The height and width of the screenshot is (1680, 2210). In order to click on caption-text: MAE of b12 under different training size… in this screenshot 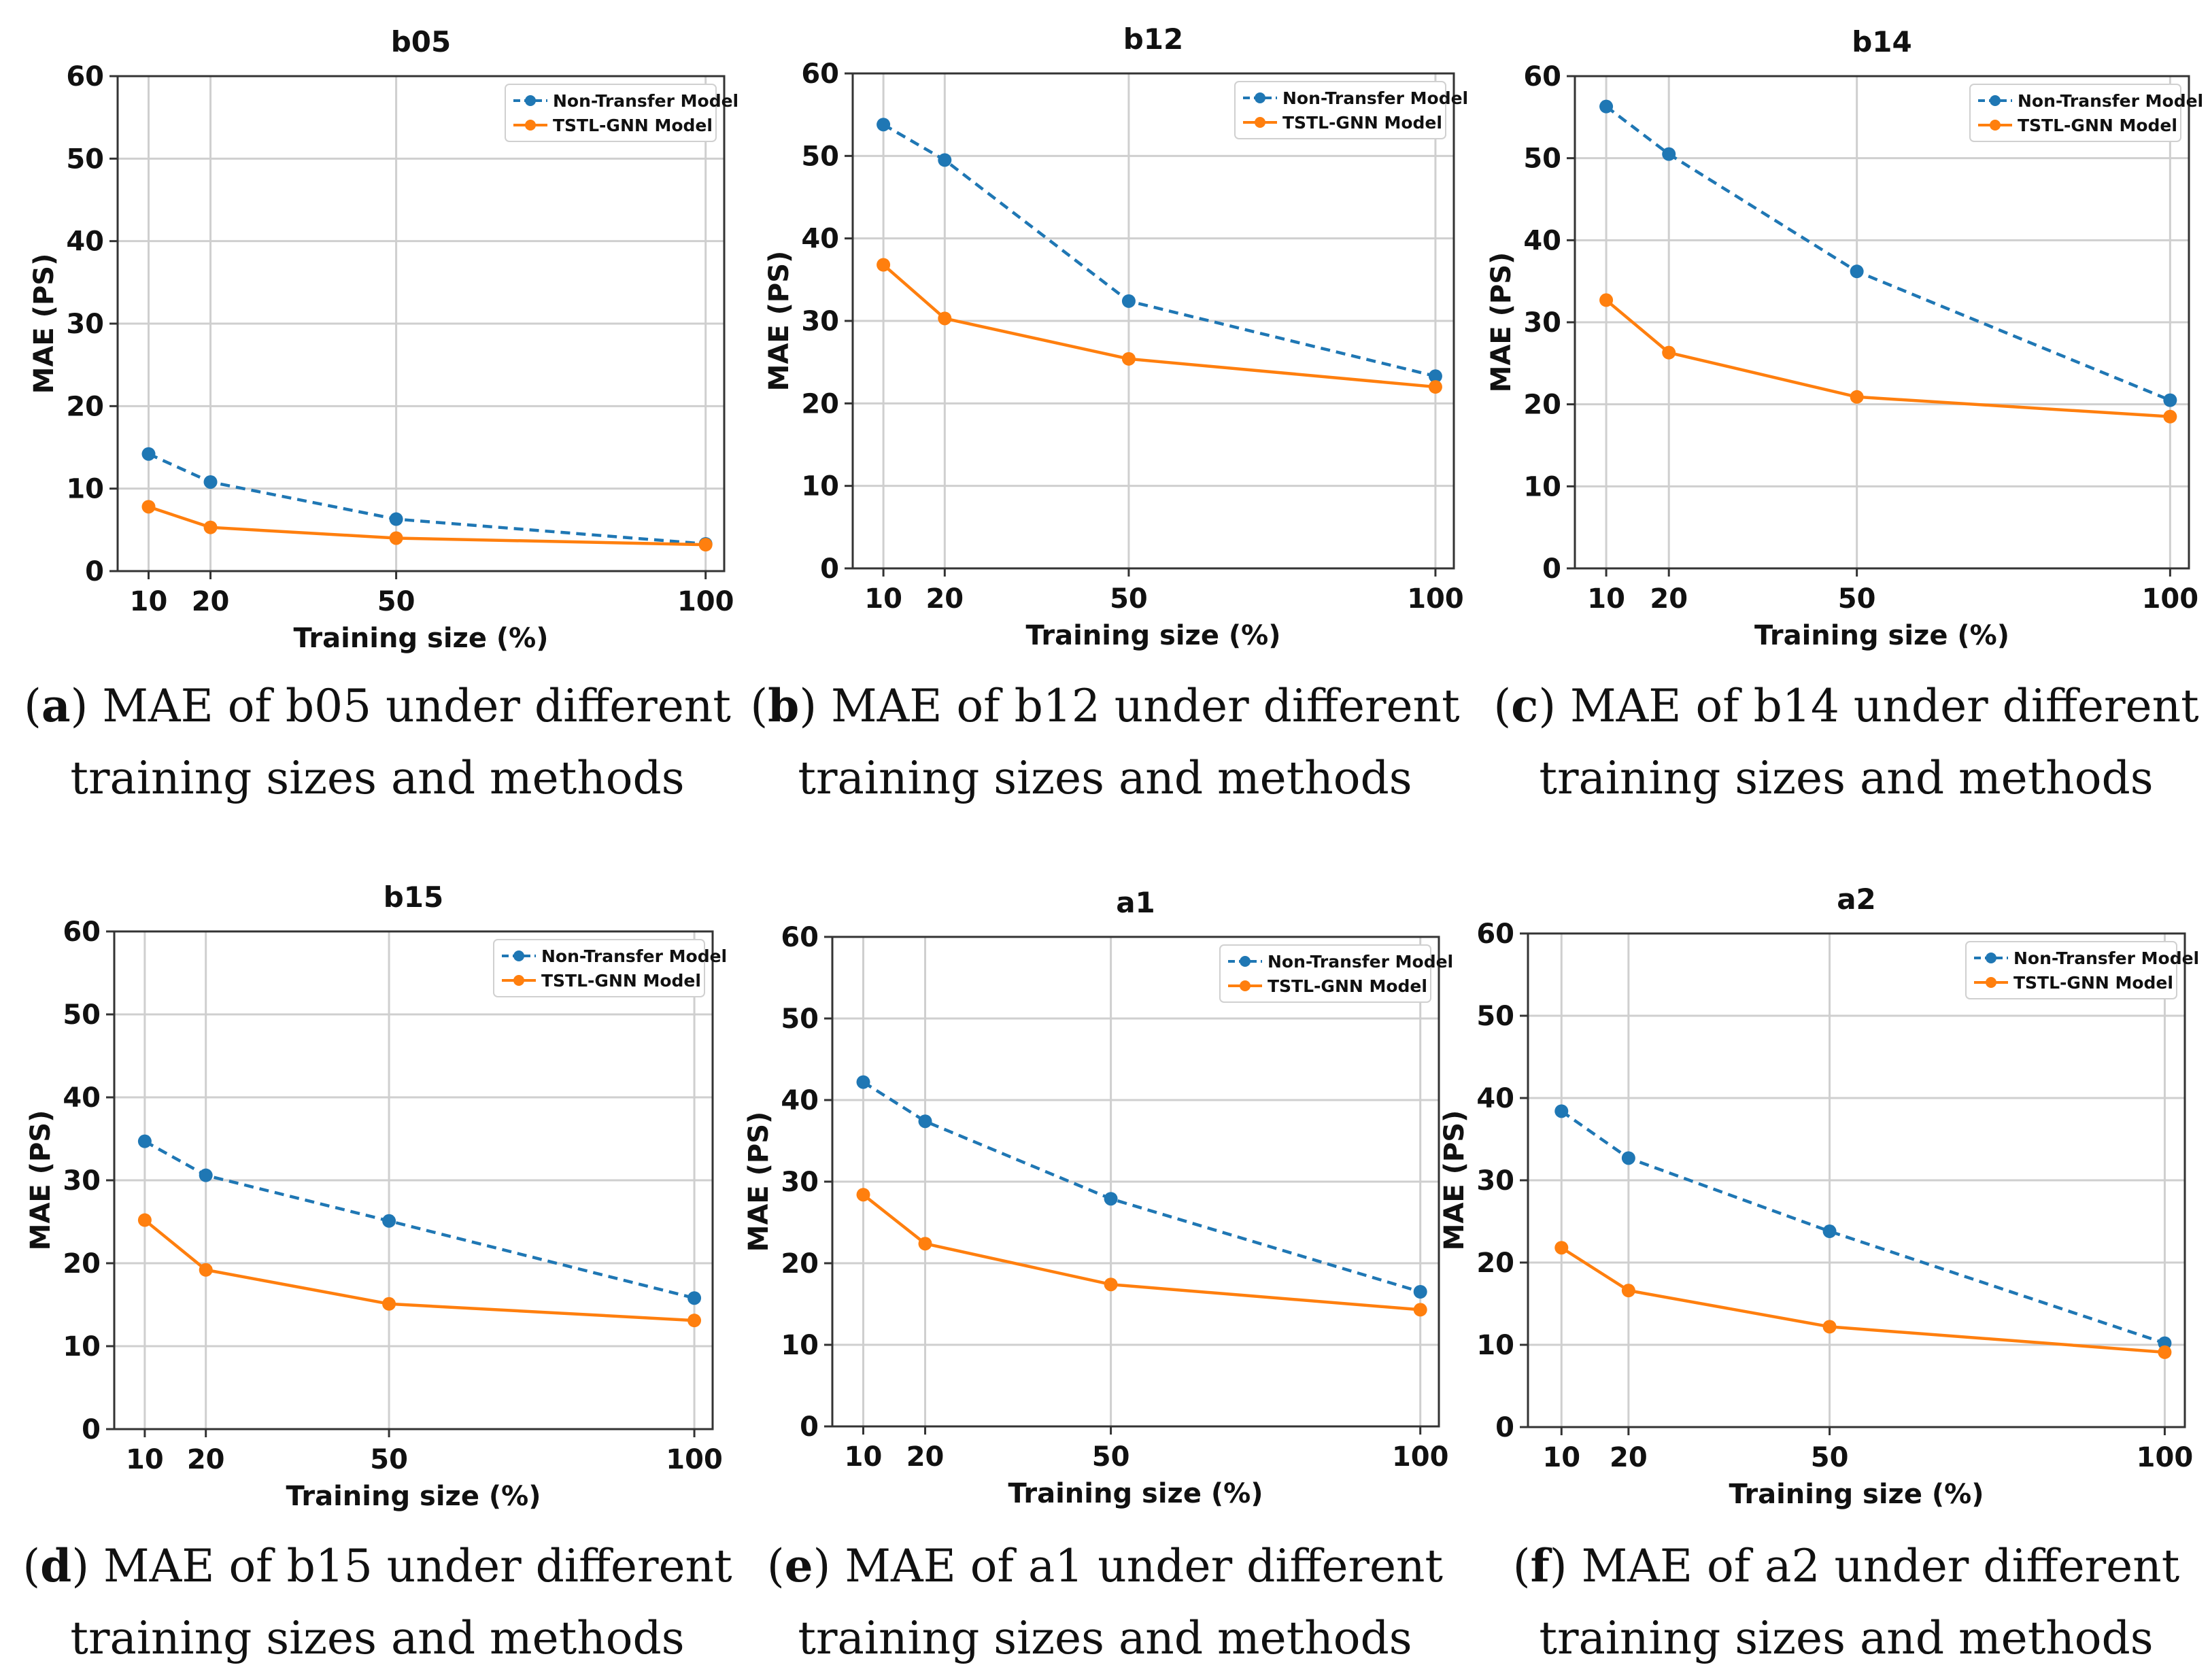, I will do `click(1129, 742)`.